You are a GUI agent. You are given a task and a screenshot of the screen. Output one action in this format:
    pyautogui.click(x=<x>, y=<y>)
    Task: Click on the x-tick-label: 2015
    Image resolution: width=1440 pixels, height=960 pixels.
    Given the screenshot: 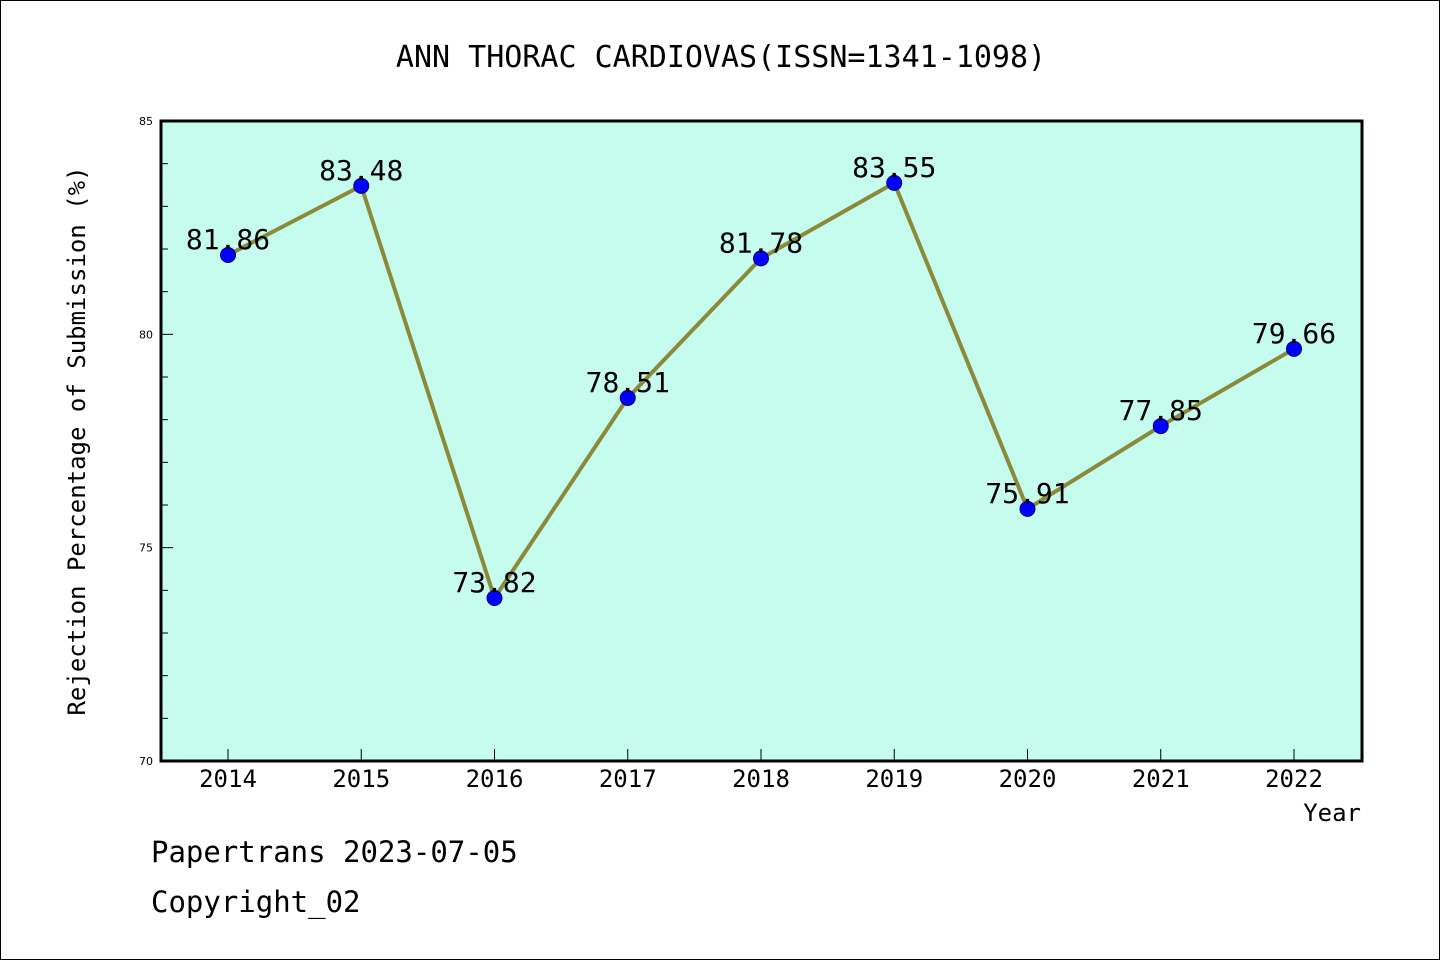 What is the action you would take?
    pyautogui.click(x=361, y=779)
    